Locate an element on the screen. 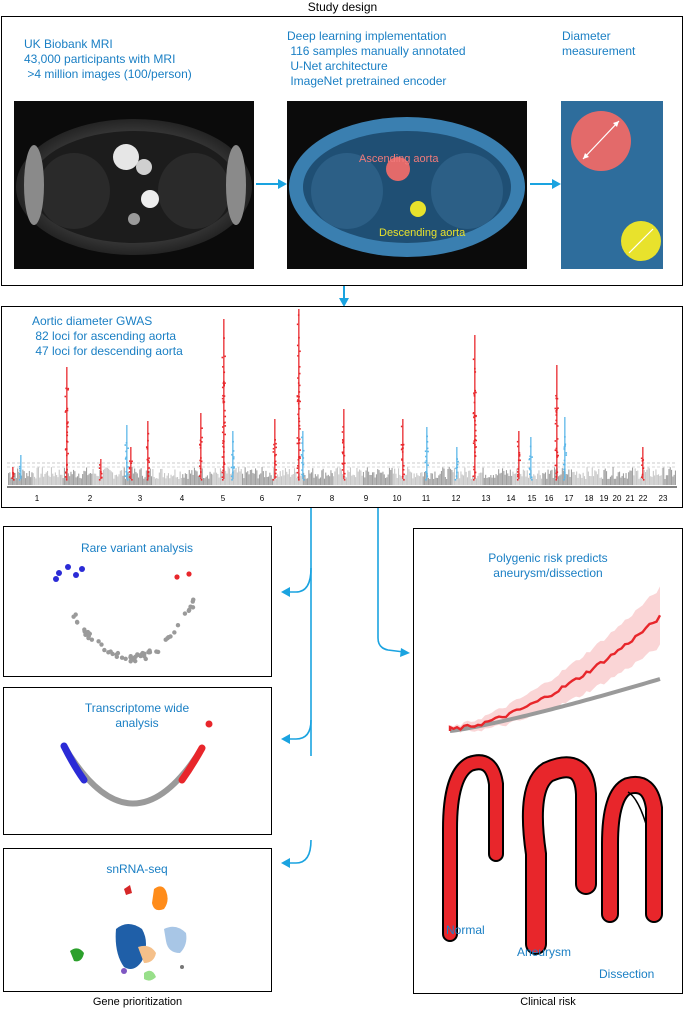 The image size is (685, 1013). panel2-line-1: 116 samples manually annotated is located at coordinates (376, 51).